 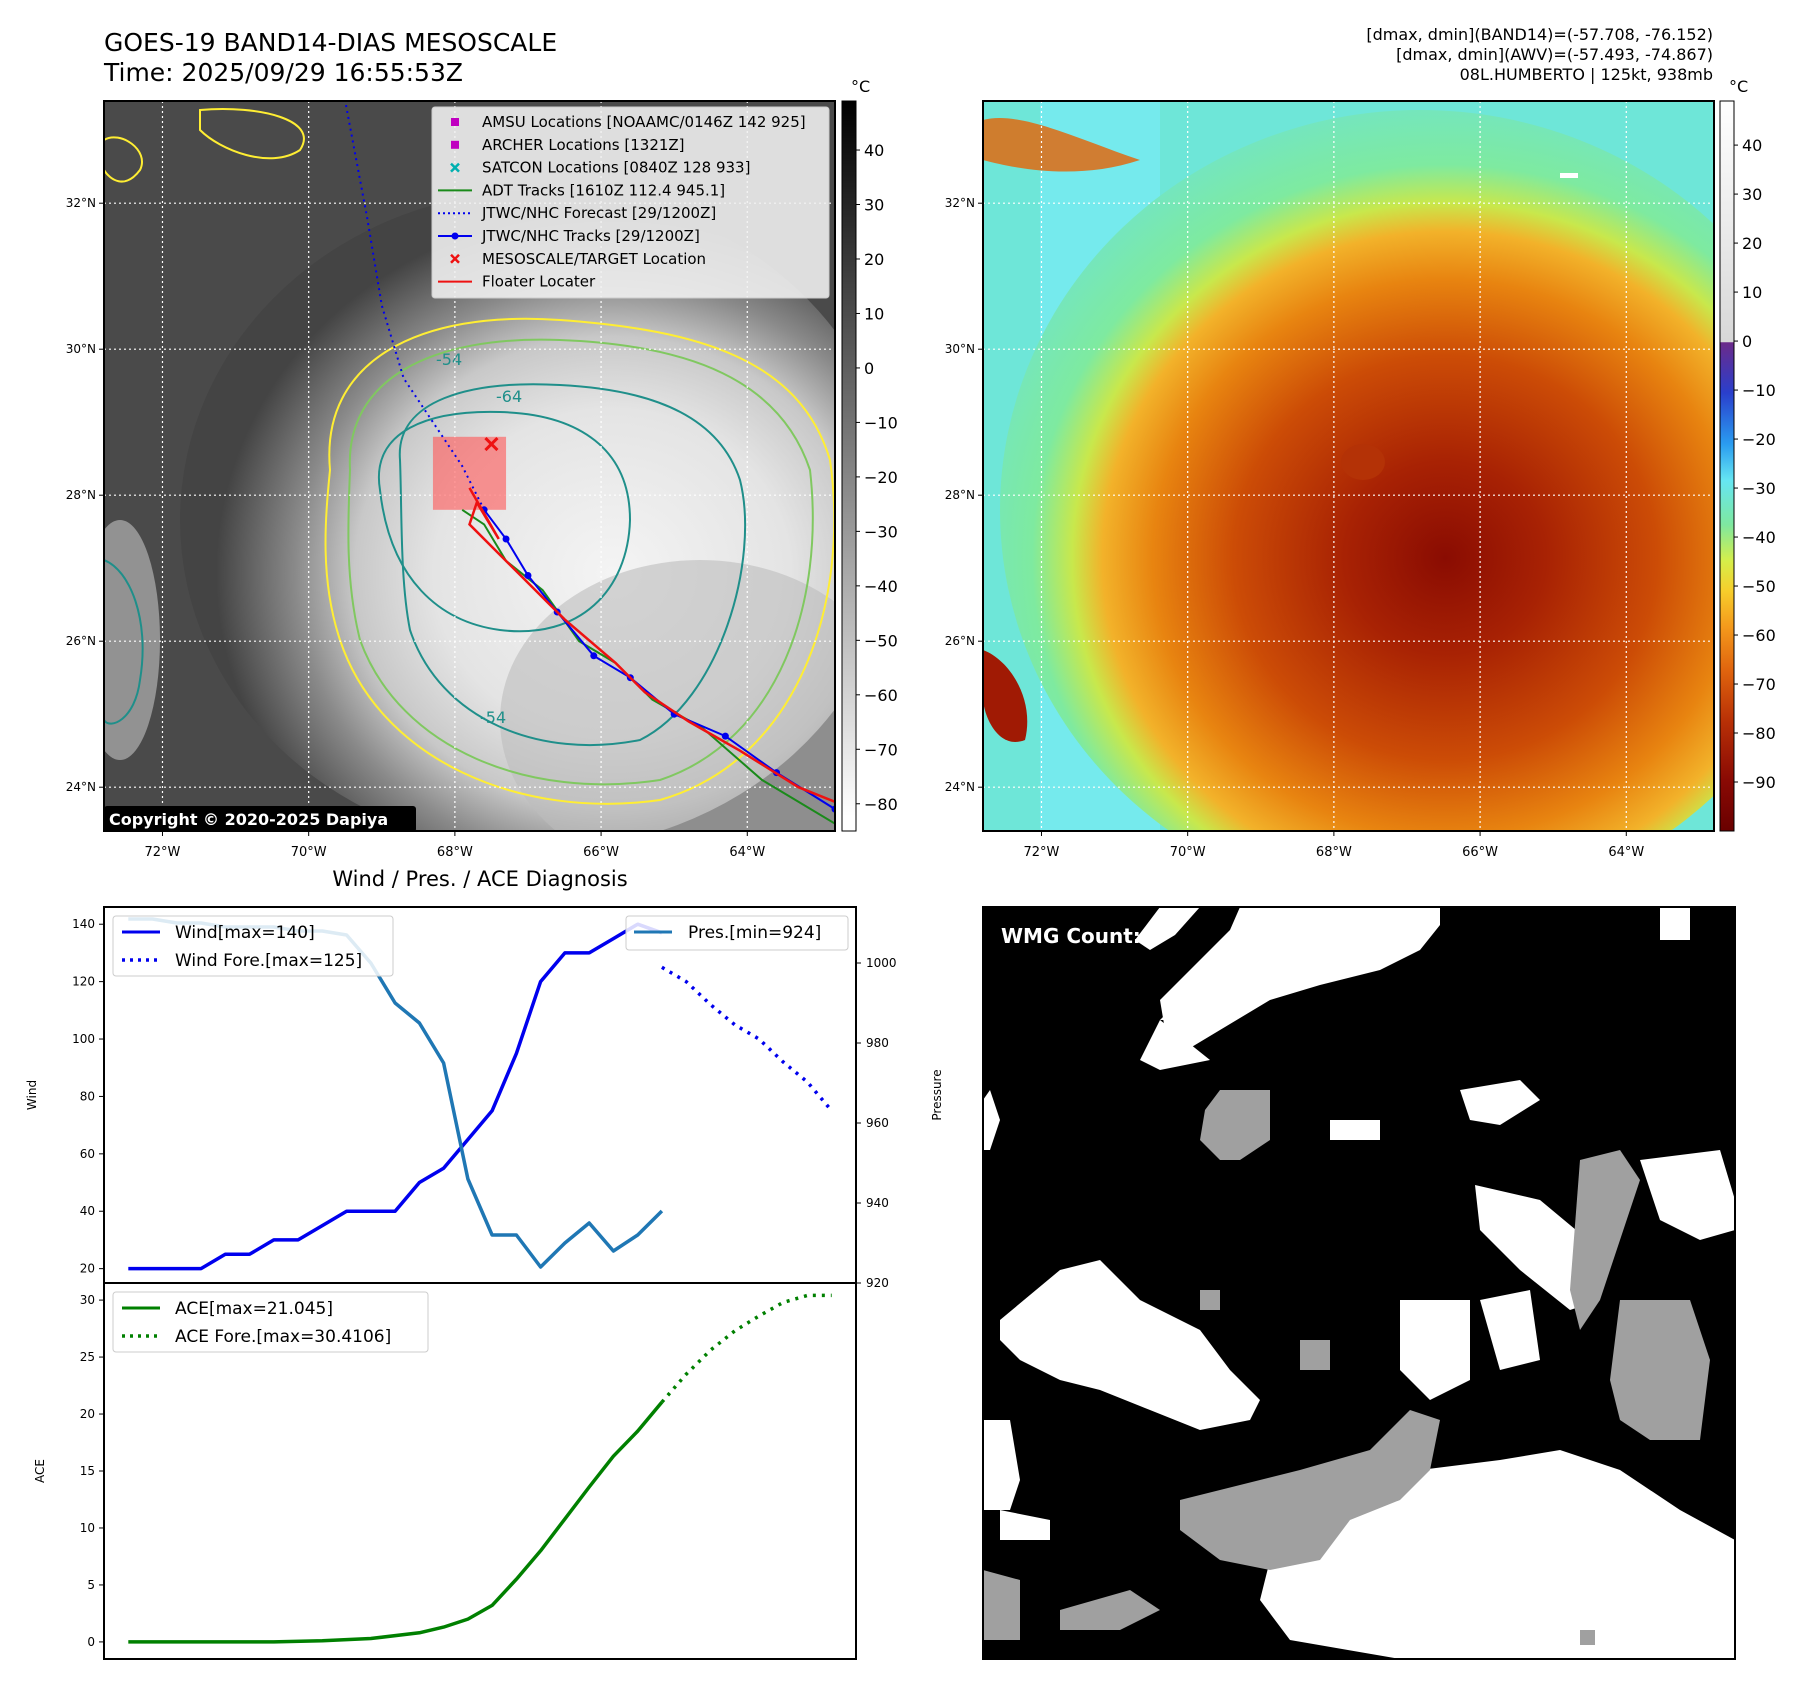 I want to click on wind-legend-box, so click(x=253, y=946).